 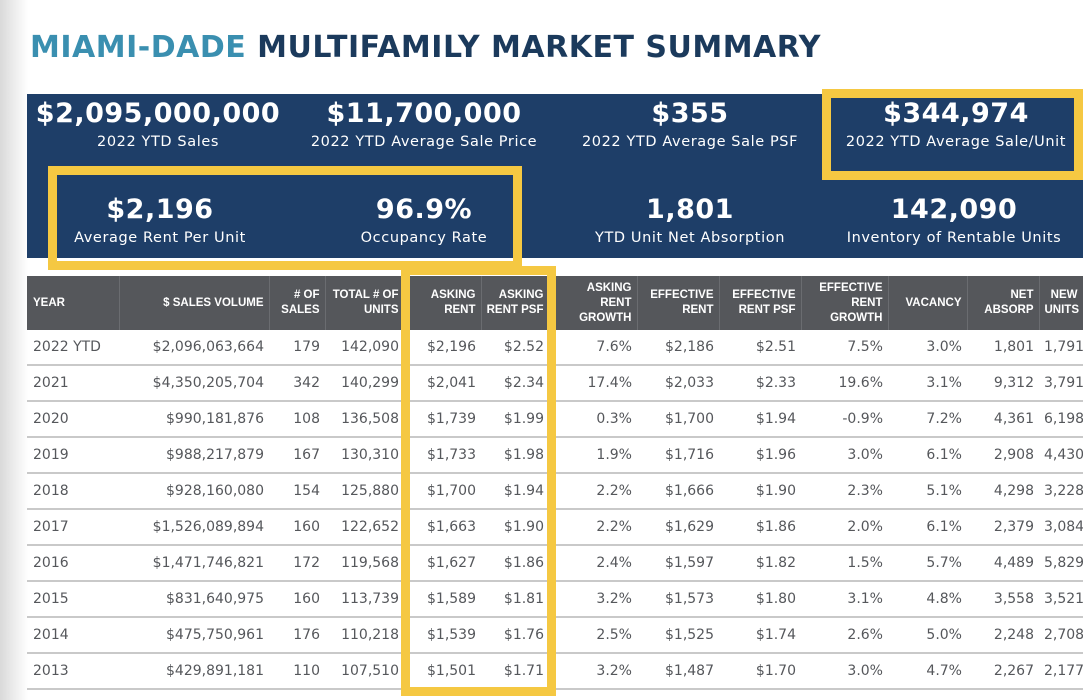 What do you see at coordinates (1061, 635) in the screenshot?
I see `table-cell: 2,708` at bounding box center [1061, 635].